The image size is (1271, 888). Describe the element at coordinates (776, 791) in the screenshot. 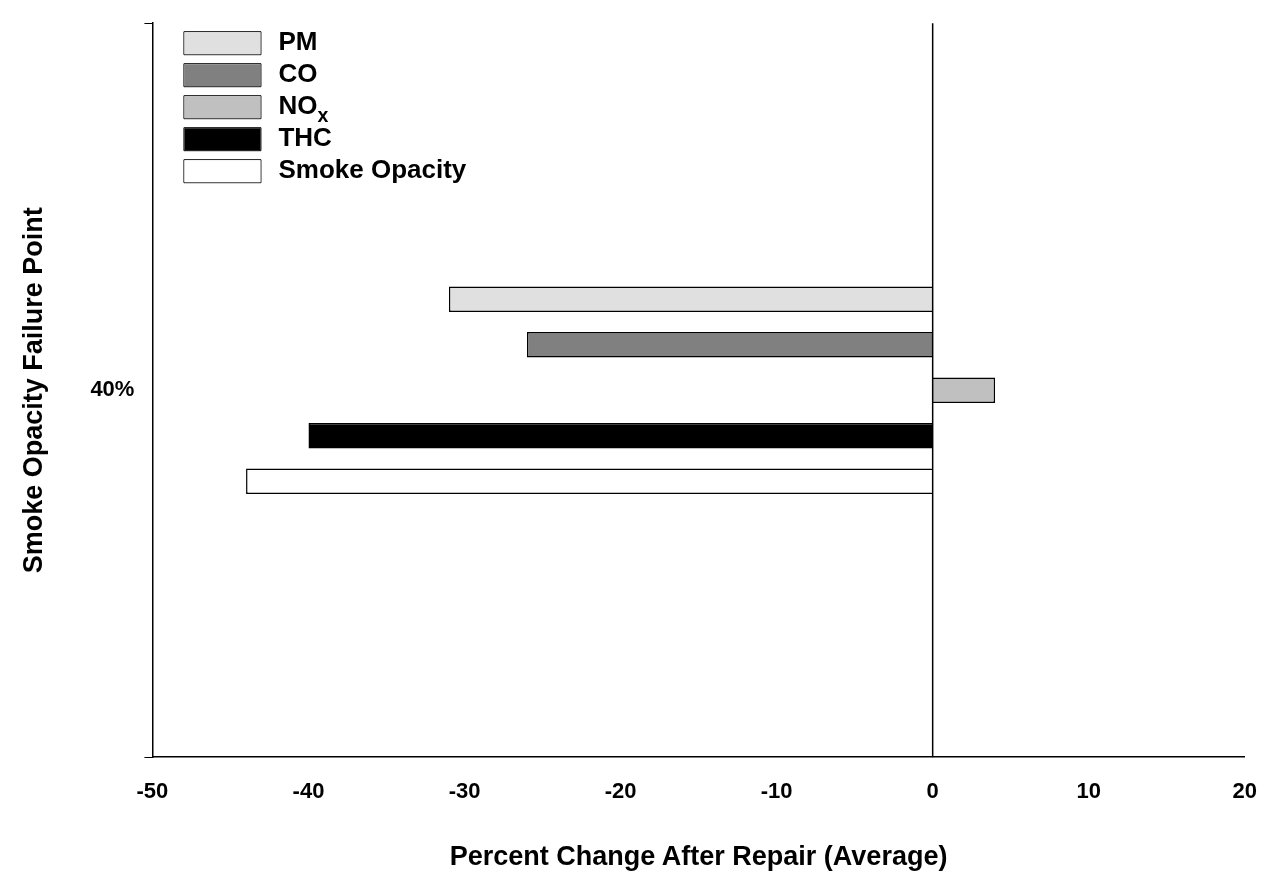

I see `x-tick-label: -10` at that location.